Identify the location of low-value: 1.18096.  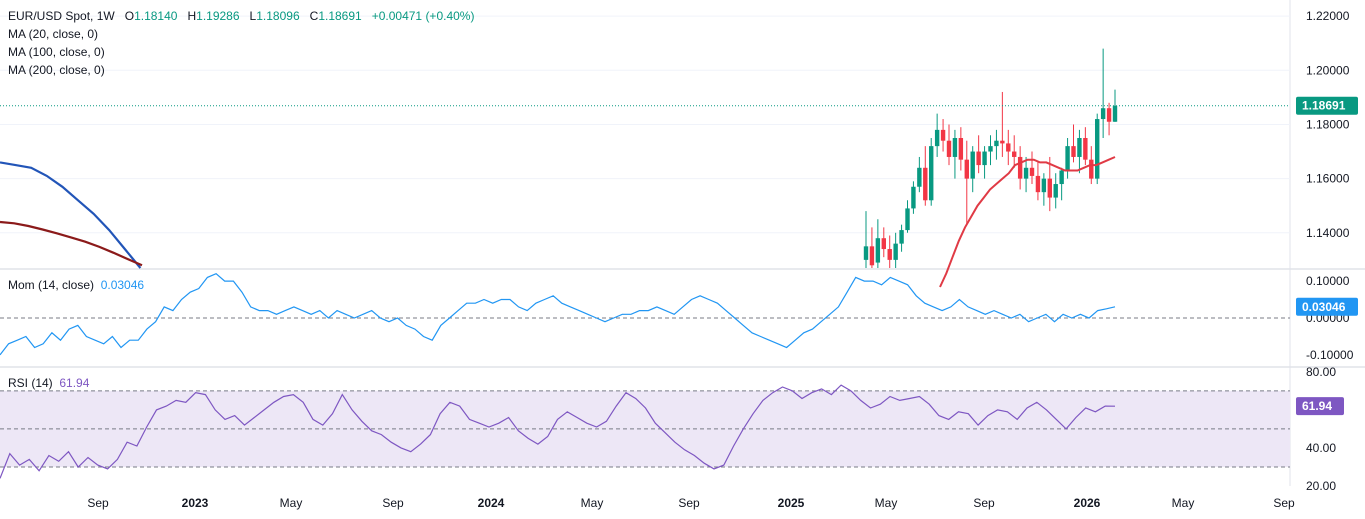
(277, 16).